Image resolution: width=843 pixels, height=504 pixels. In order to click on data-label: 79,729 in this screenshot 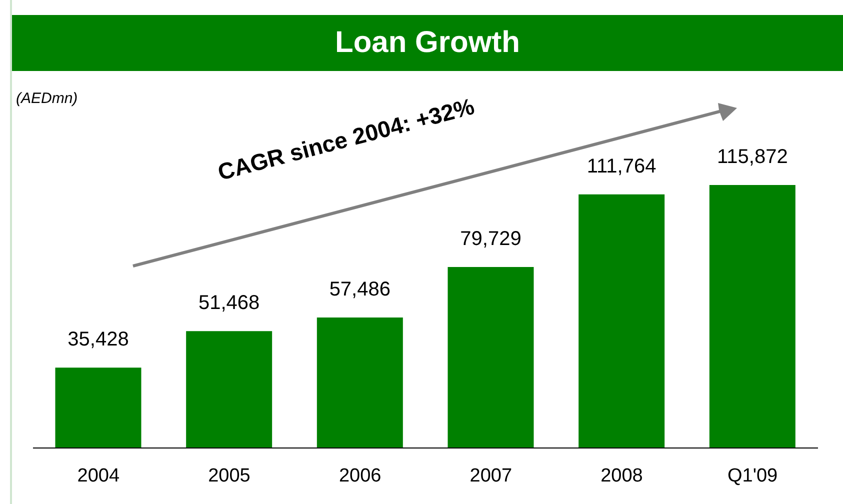, I will do `click(491, 239)`.